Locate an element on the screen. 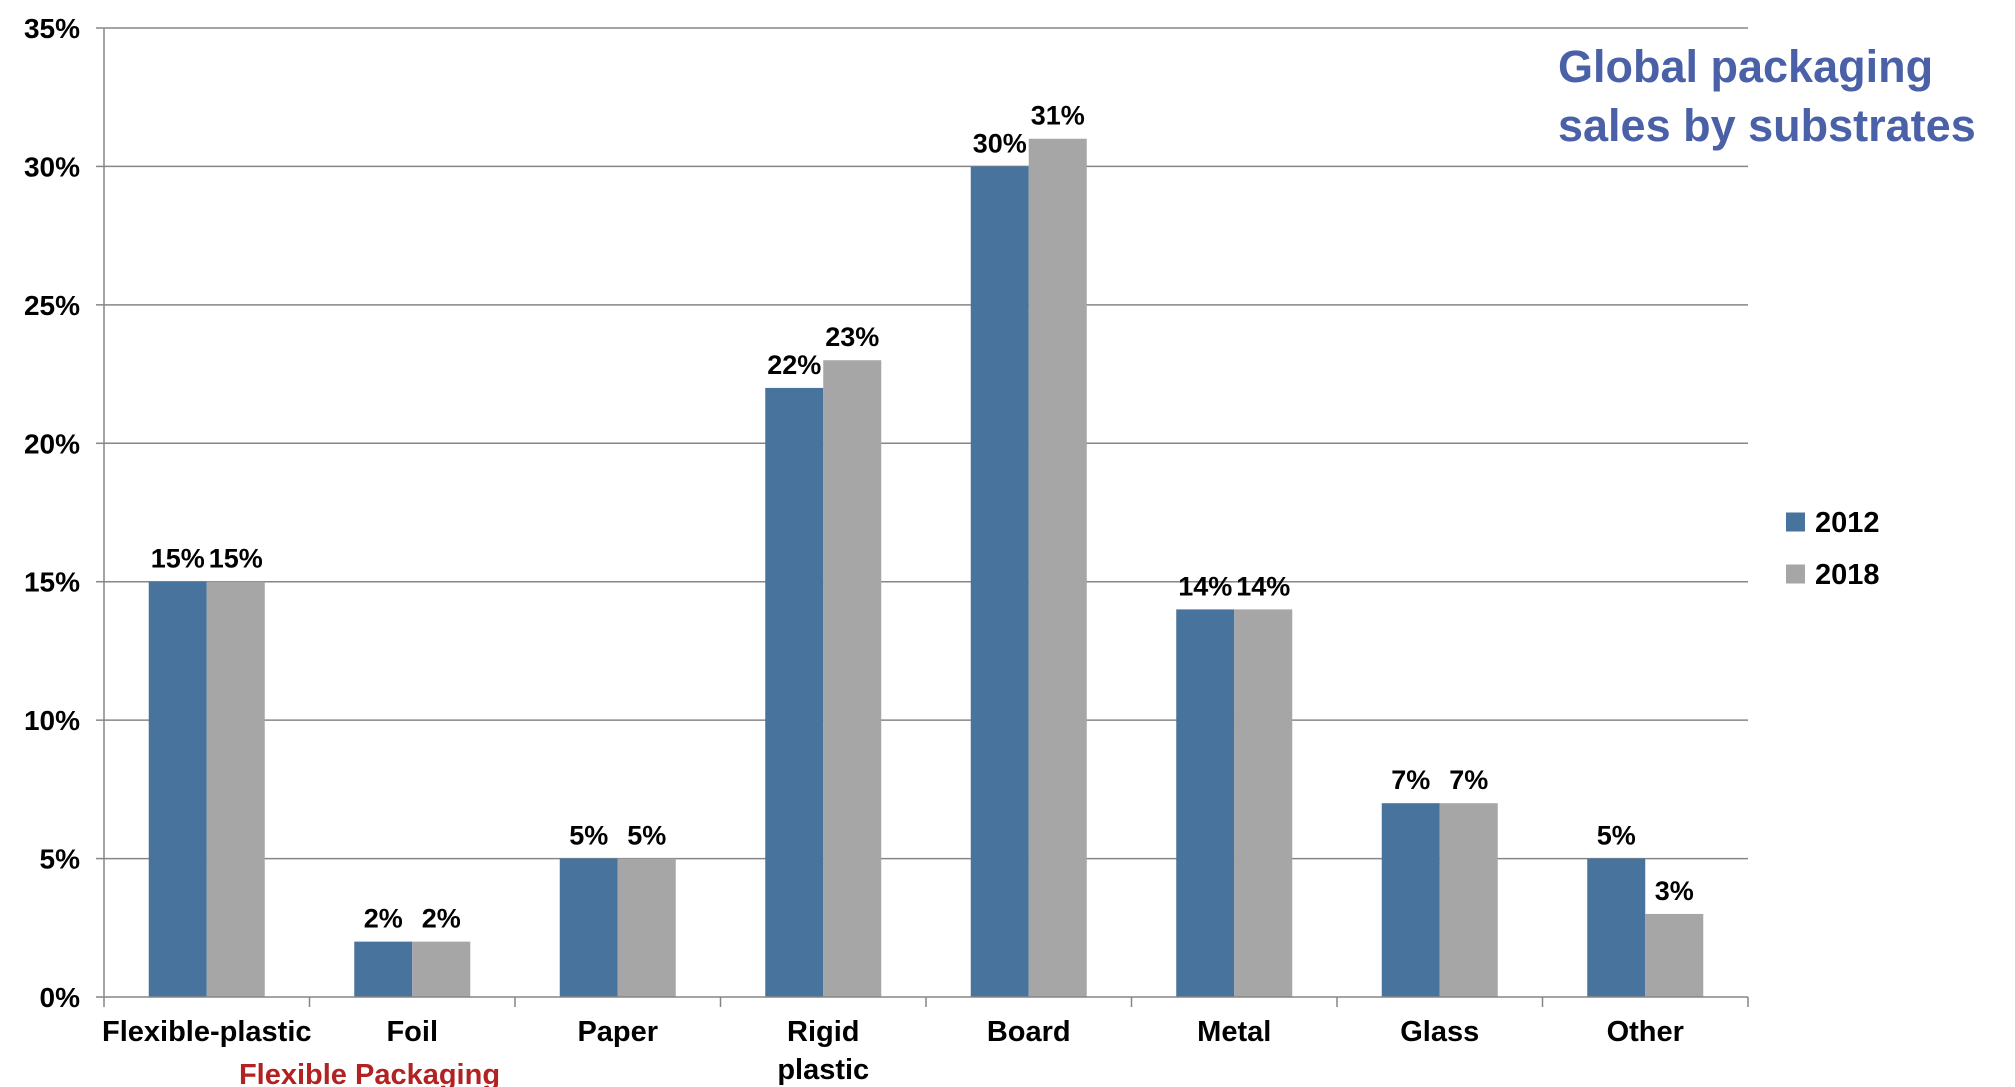 This screenshot has height=1087, width=2015. y-tick-label: 30% is located at coordinates (52, 166).